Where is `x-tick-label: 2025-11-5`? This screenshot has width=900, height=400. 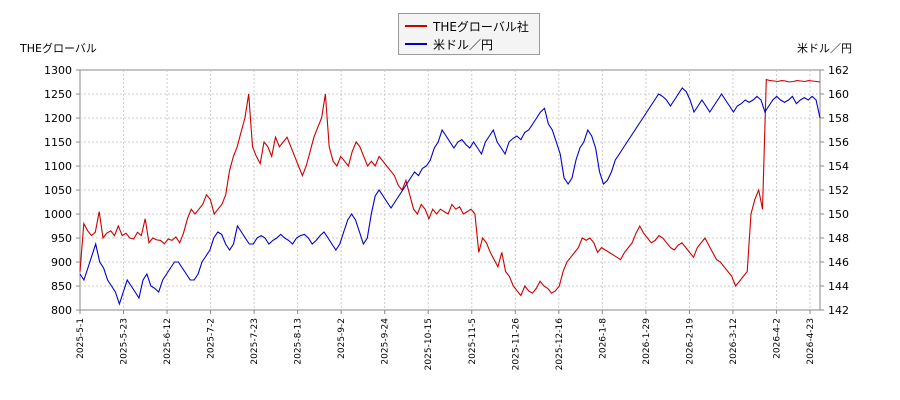
x-tick-label: 2025-11-5 is located at coordinates (473, 341).